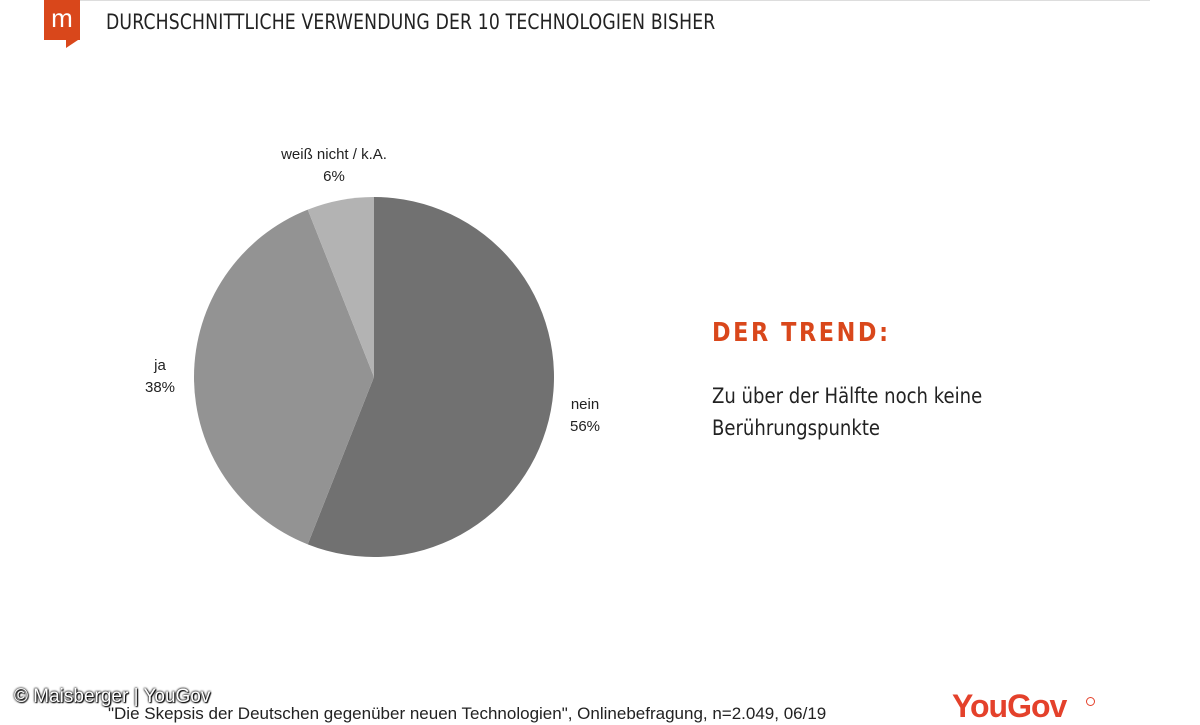 This screenshot has width=1200, height=725. Describe the element at coordinates (160, 377) in the screenshot. I see `pie-label: ja 38%` at that location.